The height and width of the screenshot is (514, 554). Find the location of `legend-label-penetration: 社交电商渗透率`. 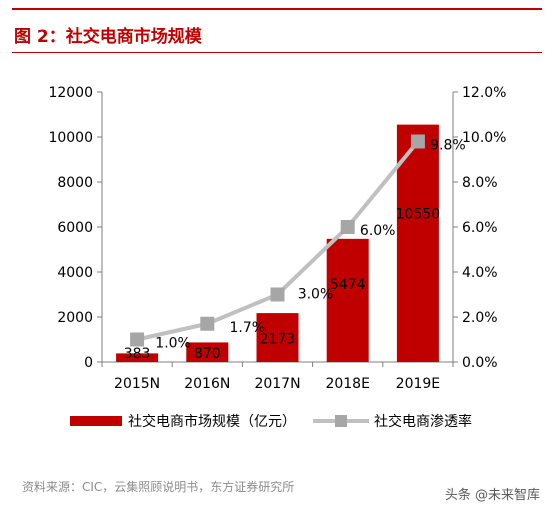

legend-label-penetration: 社交电商渗透率 is located at coordinates (423, 421).